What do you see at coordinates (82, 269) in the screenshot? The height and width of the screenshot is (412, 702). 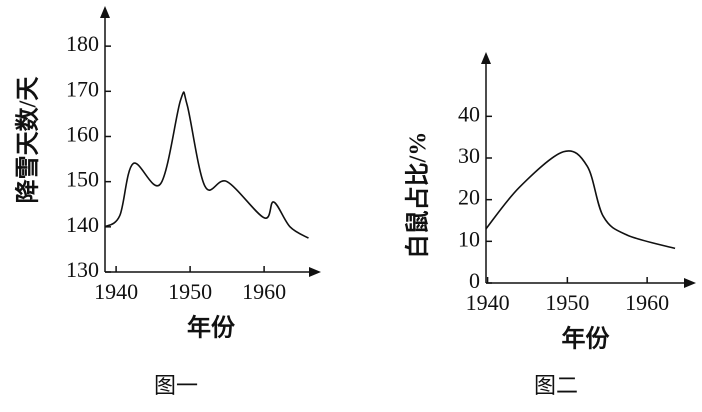 I see `y-tick-label: 130` at bounding box center [82, 269].